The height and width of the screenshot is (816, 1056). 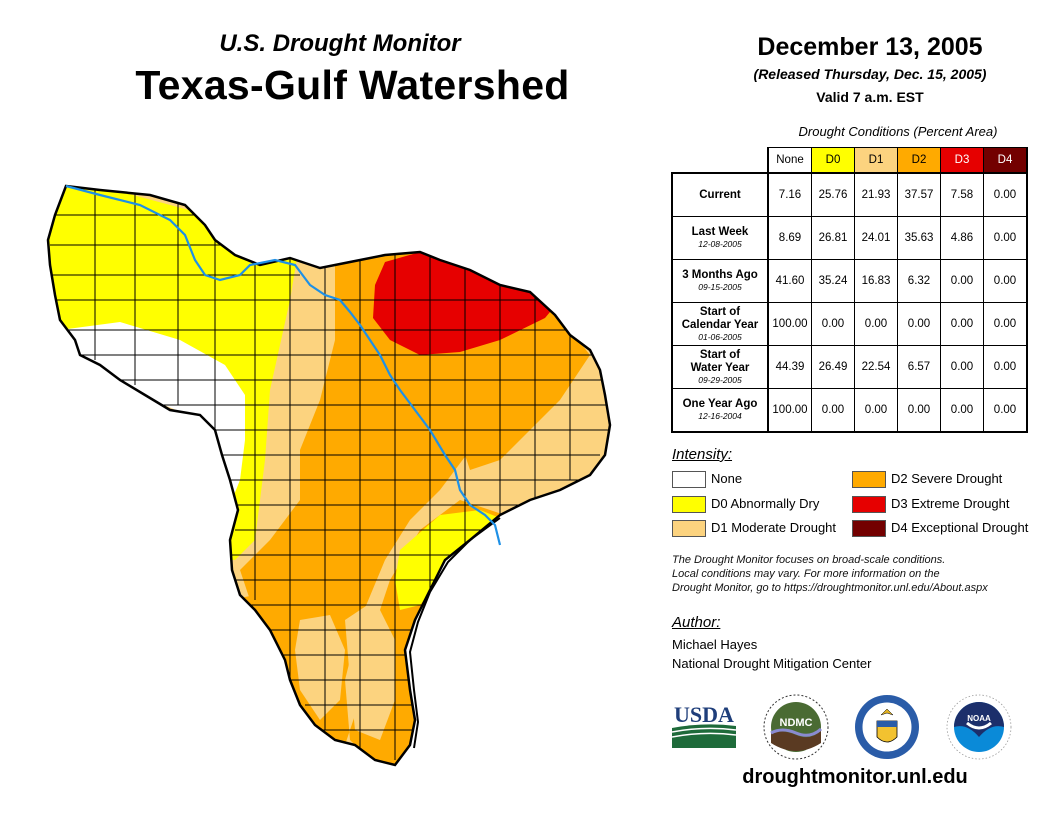 What do you see at coordinates (833, 367) in the screenshot?
I see `cell-d0: 26.49` at bounding box center [833, 367].